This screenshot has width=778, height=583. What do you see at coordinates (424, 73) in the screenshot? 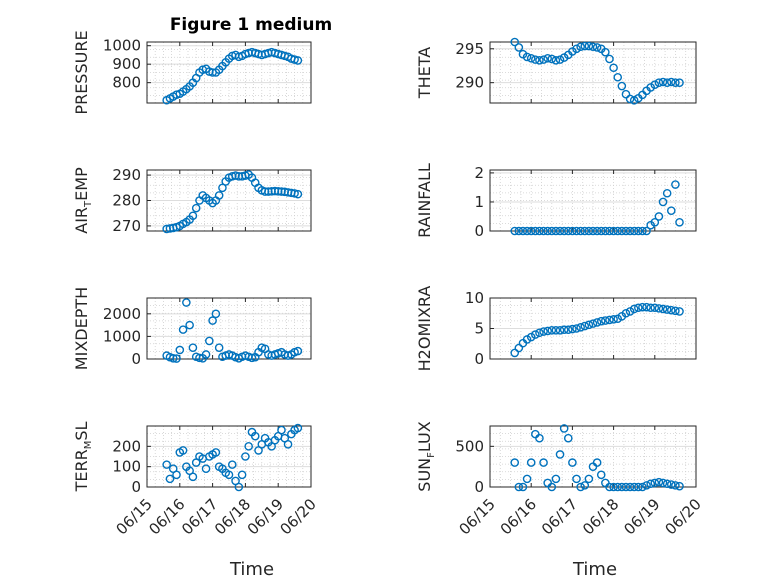
I see `y-axis-label: THETA` at bounding box center [424, 73].